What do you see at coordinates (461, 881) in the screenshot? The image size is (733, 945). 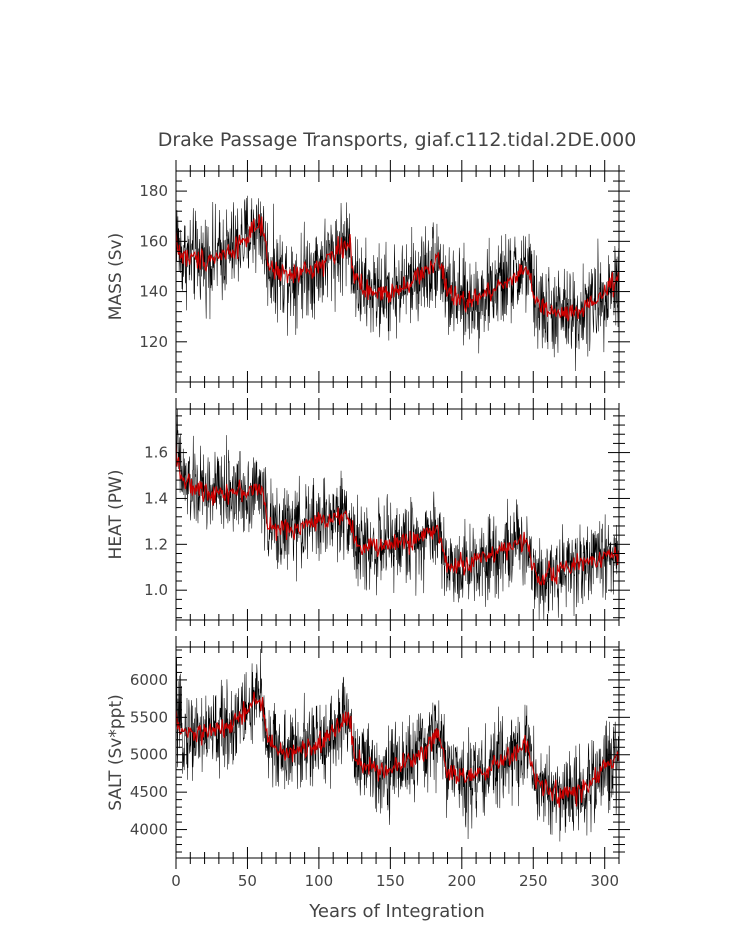 I see `x-tick-label: 200` at bounding box center [461, 881].